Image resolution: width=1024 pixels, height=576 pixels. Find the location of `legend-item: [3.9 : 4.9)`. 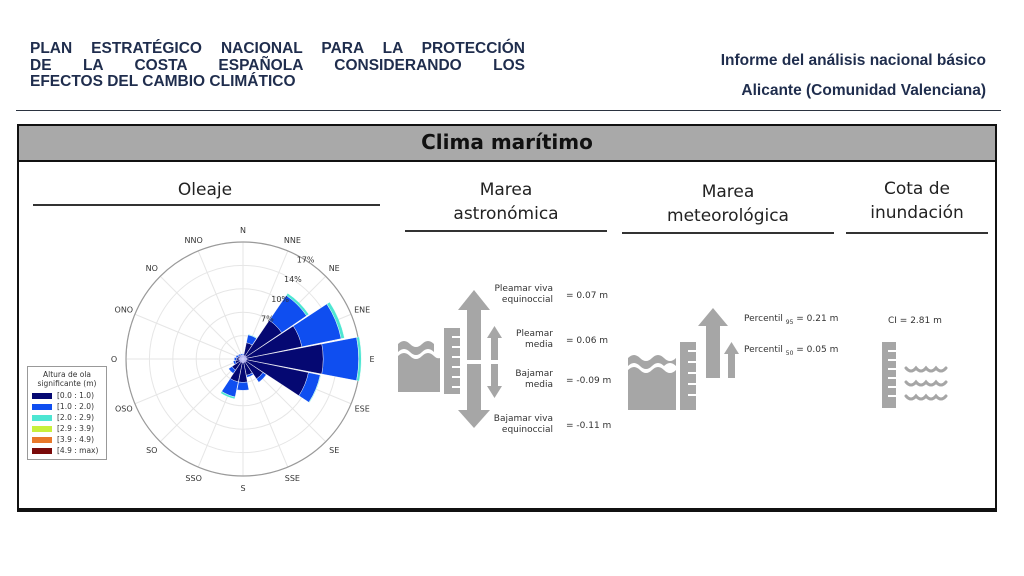

legend-item: [3.9 : 4.9) is located at coordinates (67, 439).